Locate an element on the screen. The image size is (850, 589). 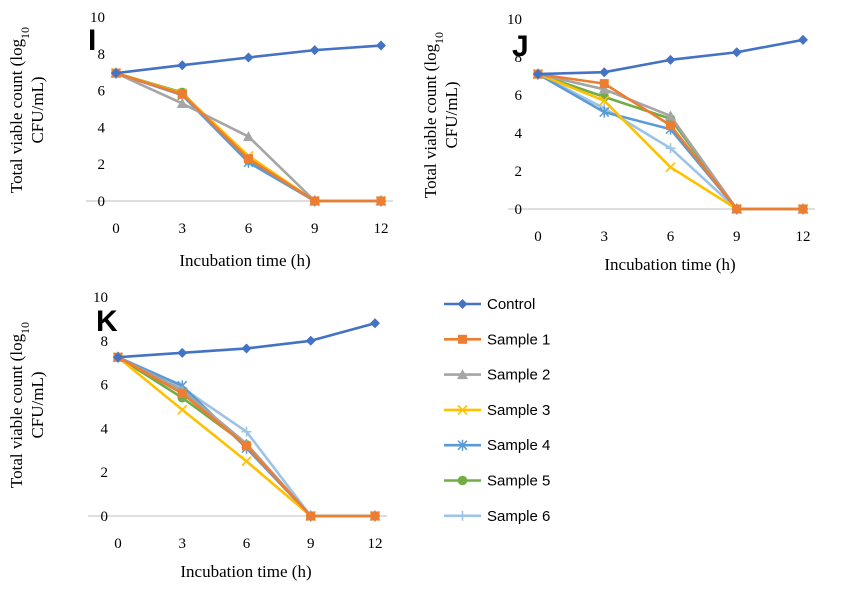
legend-label: Sample 2 is located at coordinates (518, 375).